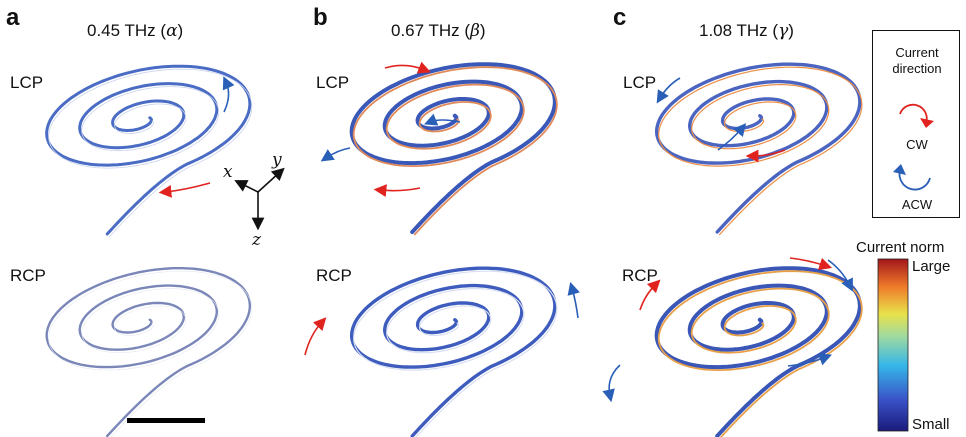  Describe the element at coordinates (914, 180) in the screenshot. I see `acw-icon` at that location.